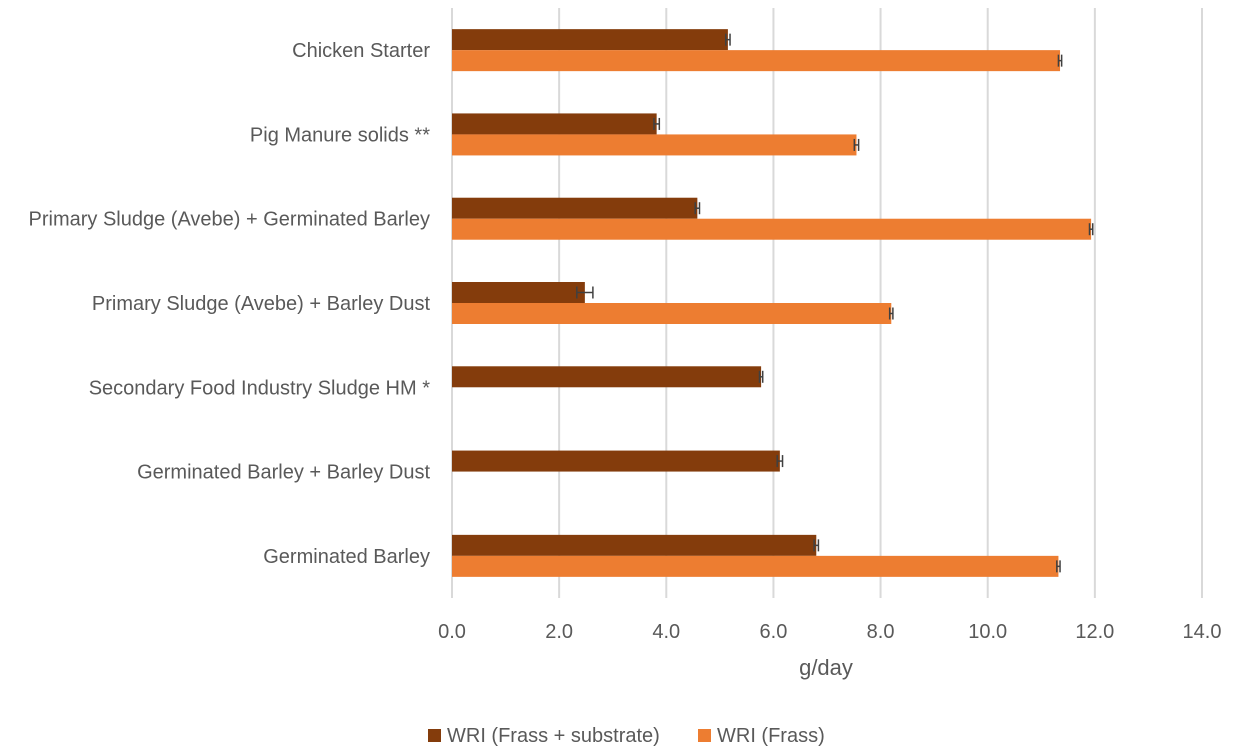 This screenshot has width=1236, height=746. Describe the element at coordinates (1094, 632) in the screenshot. I see `x-tick-label: 12.0` at that location.